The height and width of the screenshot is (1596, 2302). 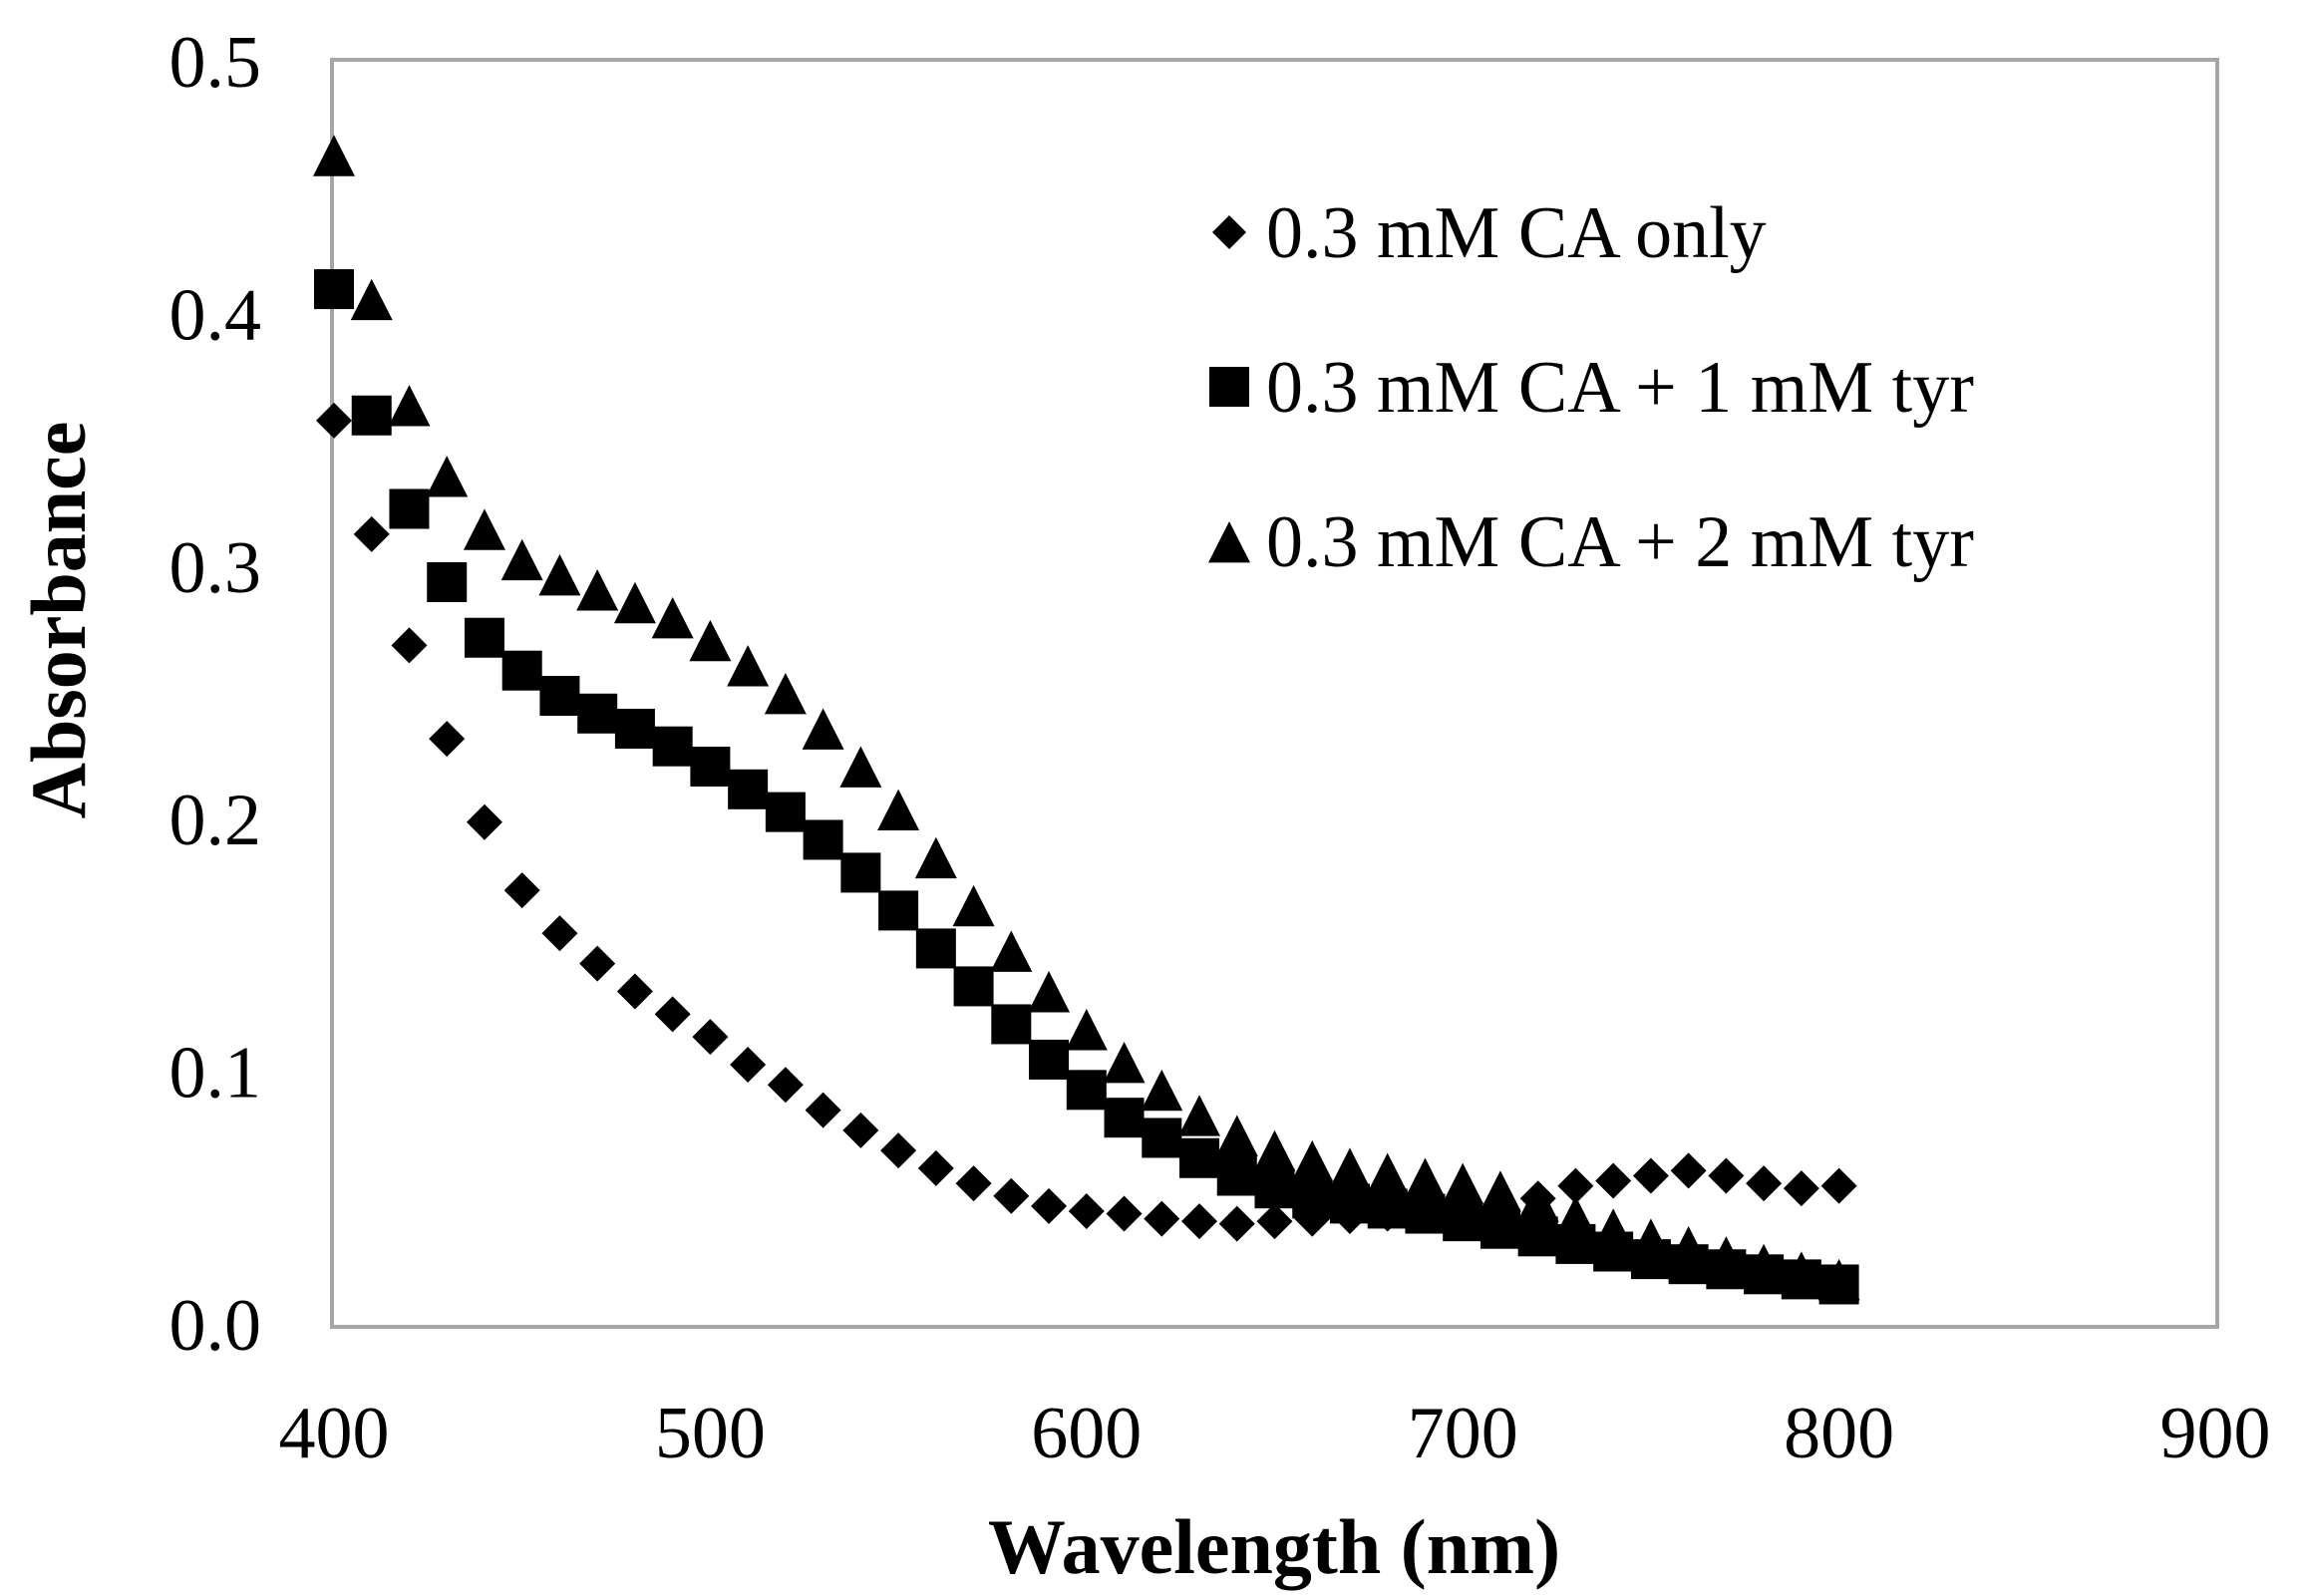 I want to click on y-tick-label: 0.3, so click(x=215, y=568).